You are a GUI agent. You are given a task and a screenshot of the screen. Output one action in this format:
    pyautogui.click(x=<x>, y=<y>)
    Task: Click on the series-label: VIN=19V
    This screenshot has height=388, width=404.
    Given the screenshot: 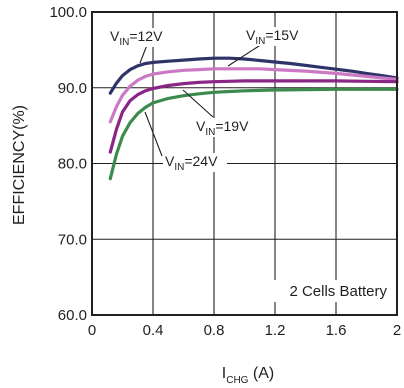 What is the action you would take?
    pyautogui.click(x=222, y=128)
    